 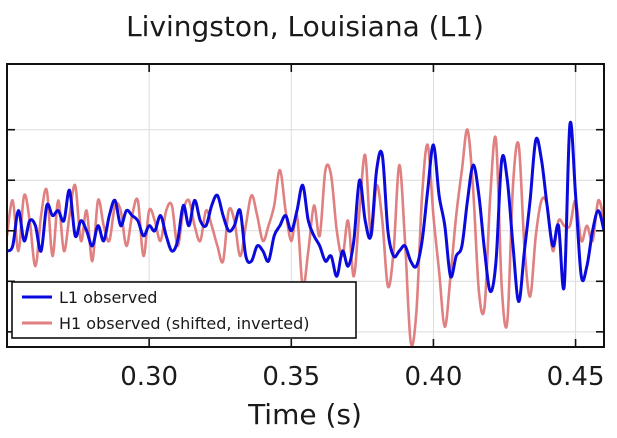 What do you see at coordinates (433, 377) in the screenshot?
I see `x-tick-label: 0.40` at bounding box center [433, 377].